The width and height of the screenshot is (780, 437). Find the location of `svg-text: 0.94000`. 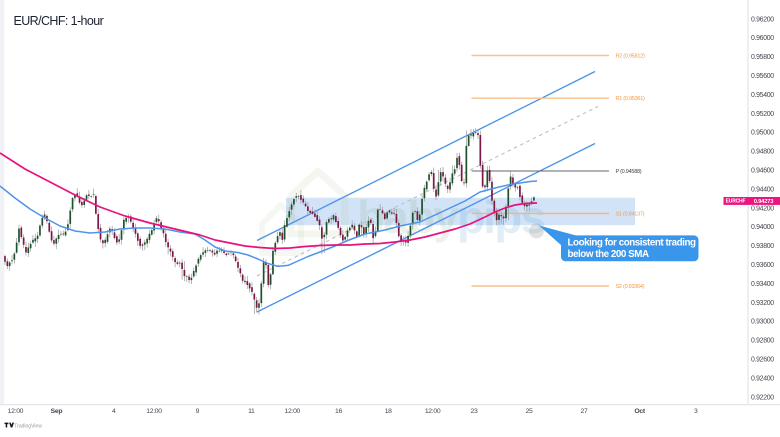

svg-text: 0.94000 is located at coordinates (762, 227).